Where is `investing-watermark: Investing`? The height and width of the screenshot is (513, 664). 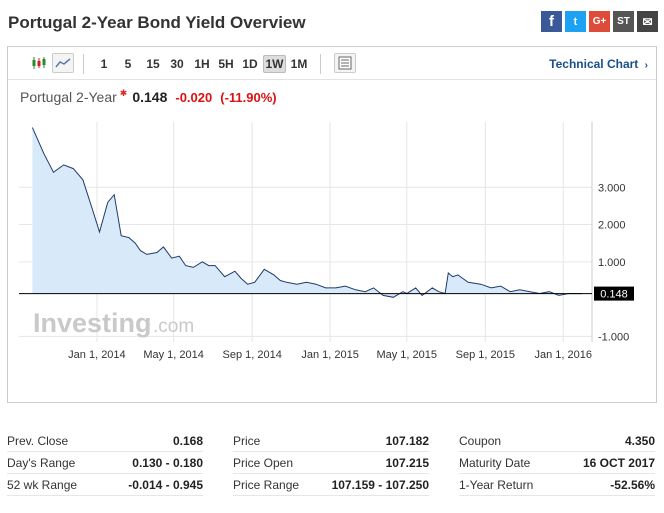
investing-watermark: Investing is located at coordinates (92, 323).